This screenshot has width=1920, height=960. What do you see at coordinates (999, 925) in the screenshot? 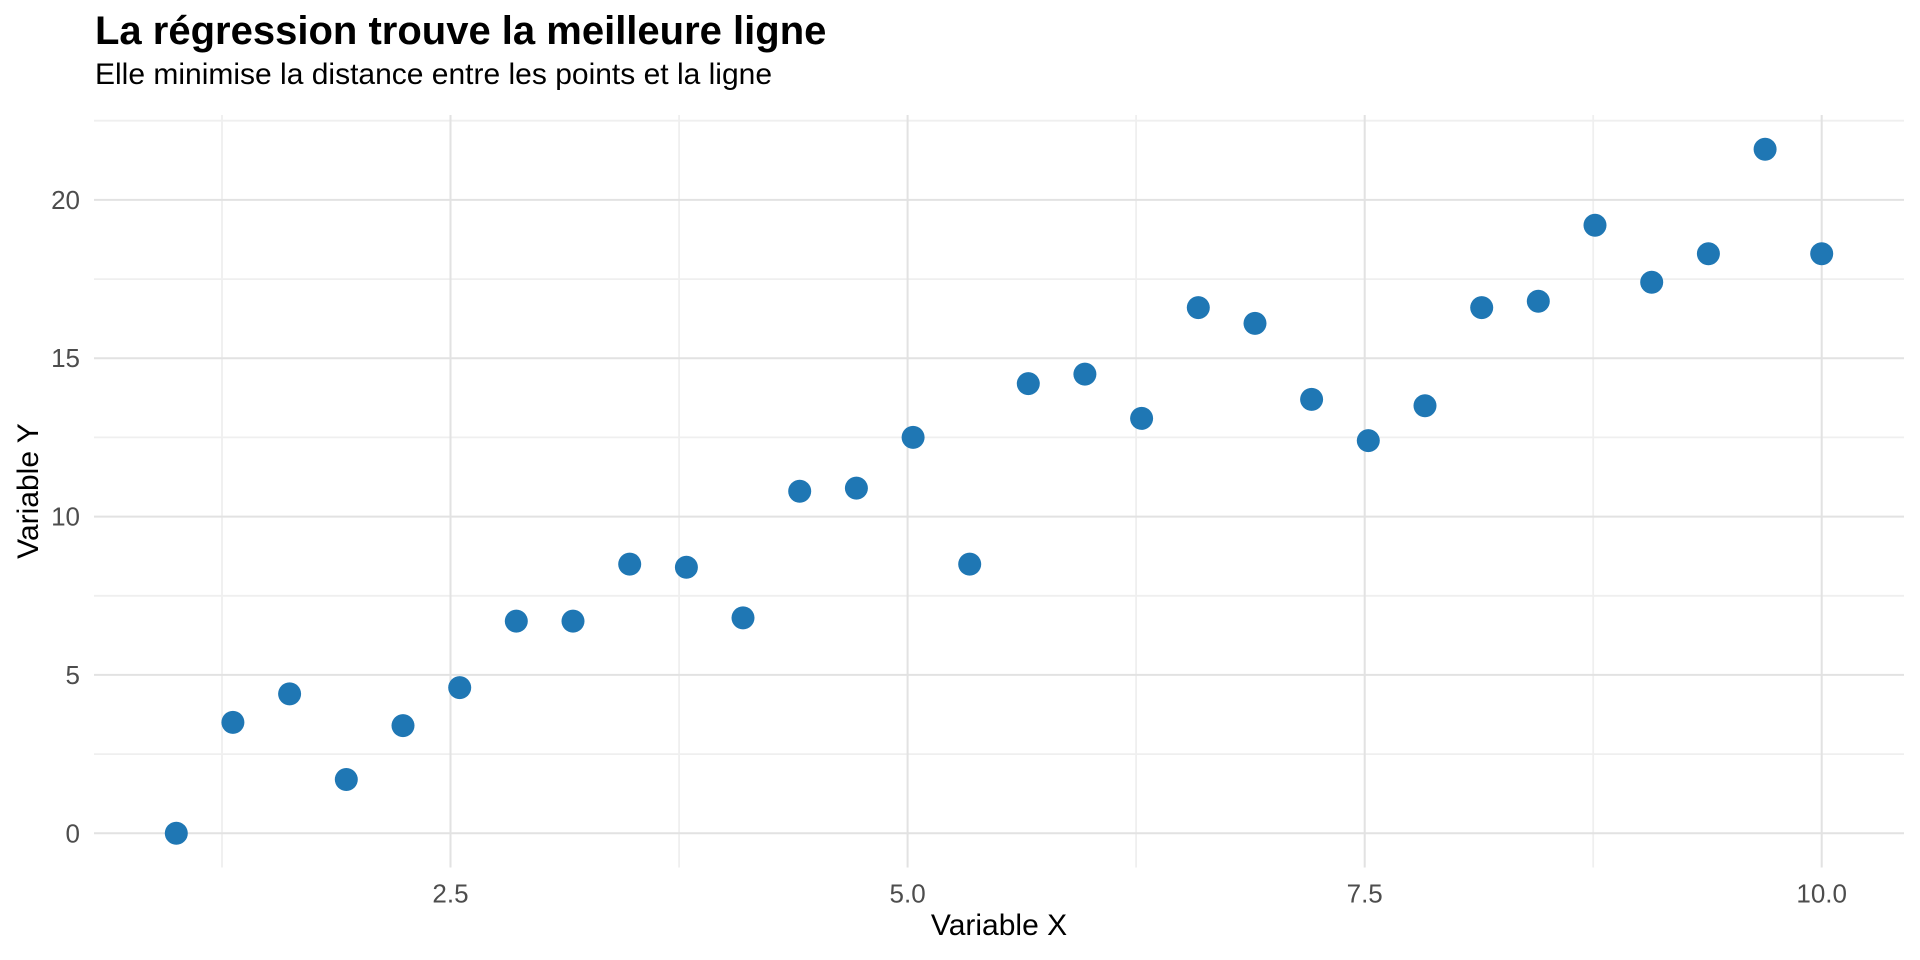
I see `x-axis-title: Variable X` at bounding box center [999, 925].